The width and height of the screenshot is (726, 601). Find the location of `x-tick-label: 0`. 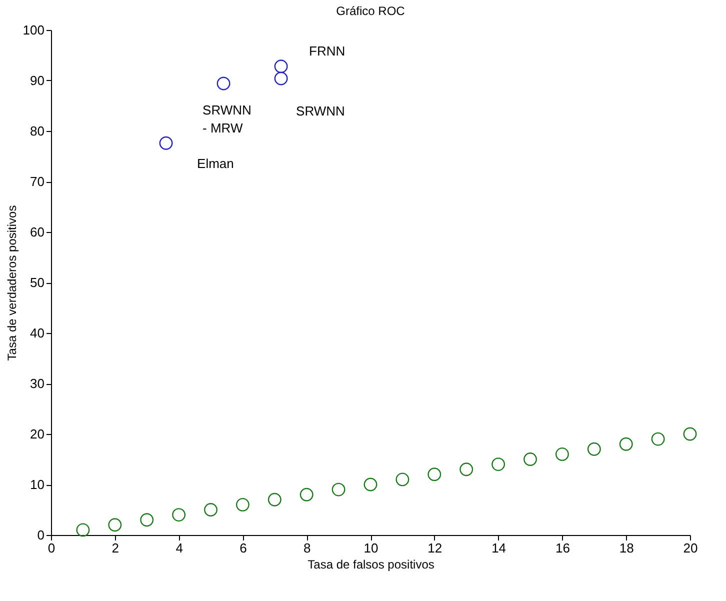

x-tick-label: 0 is located at coordinates (52, 548).